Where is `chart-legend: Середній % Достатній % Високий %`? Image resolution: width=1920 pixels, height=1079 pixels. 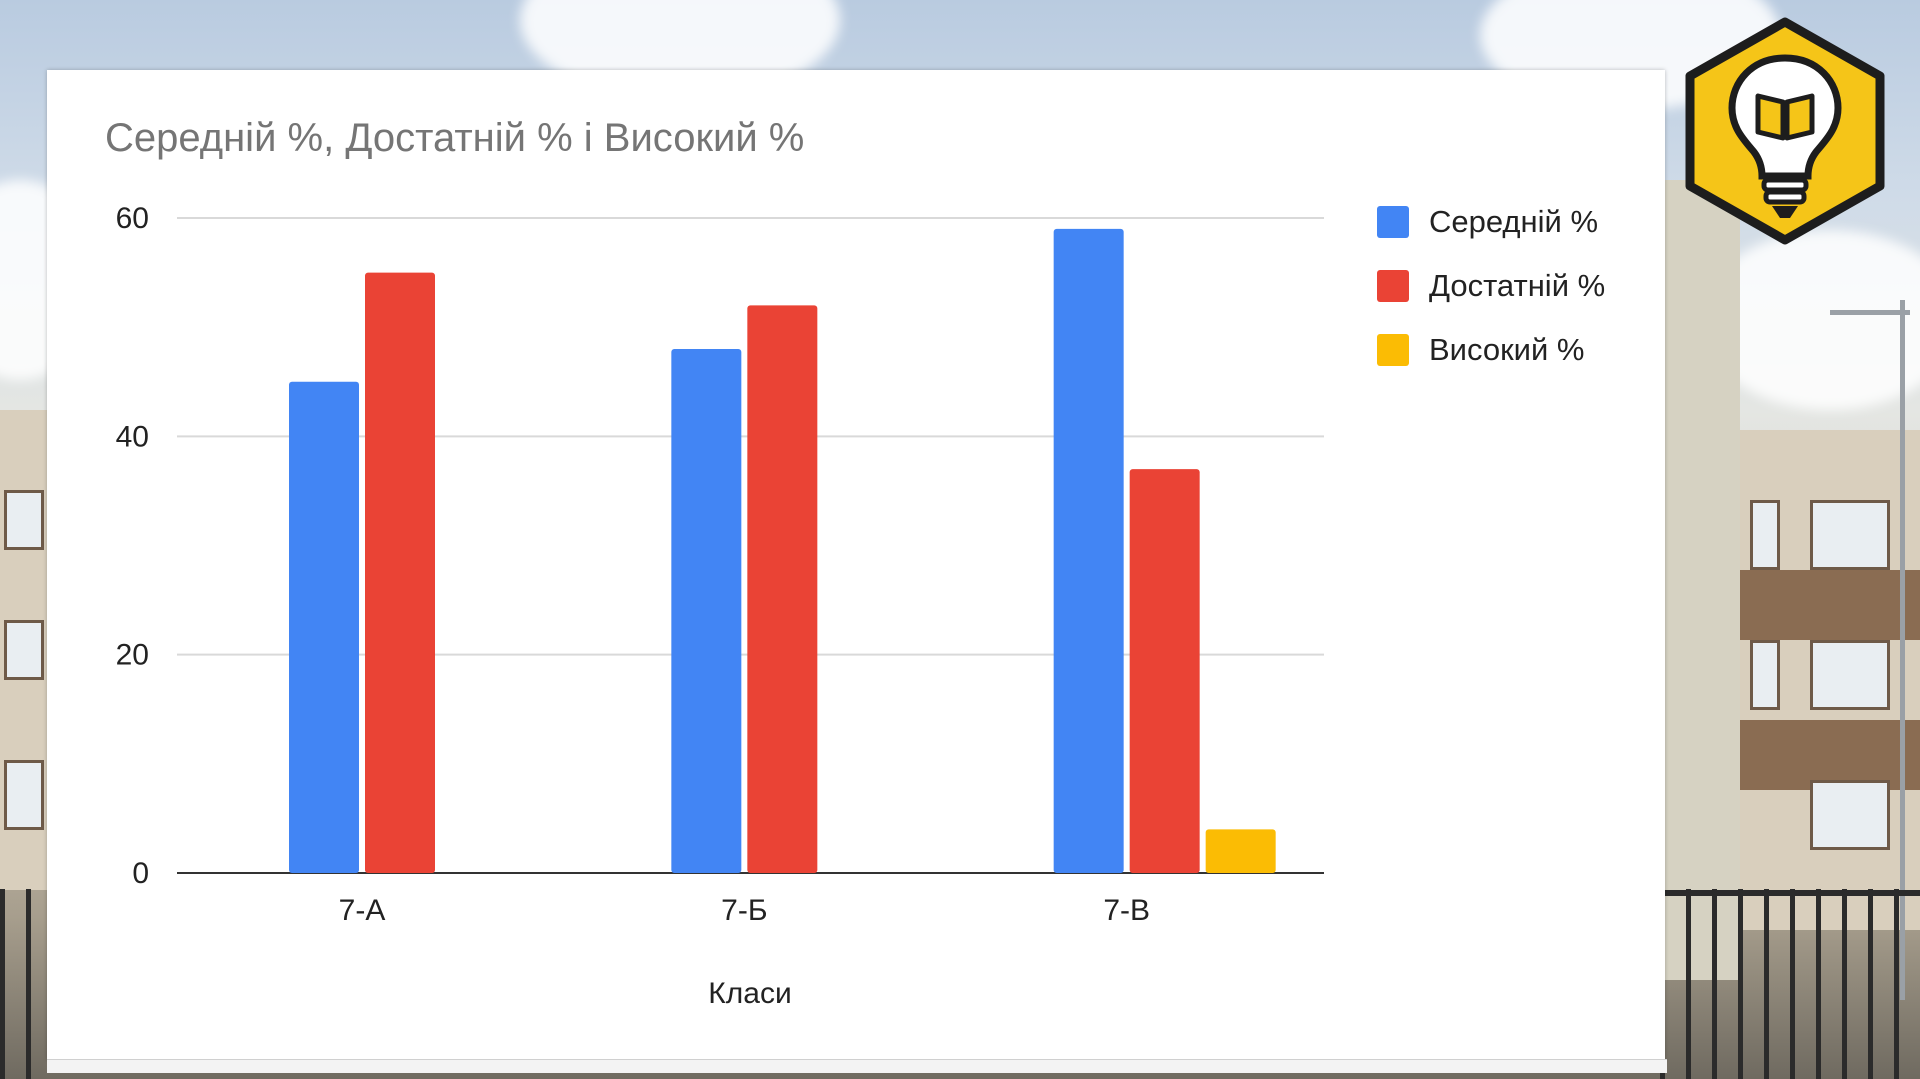
chart-legend: Середній % Достатній % Високий % is located at coordinates (1491, 286).